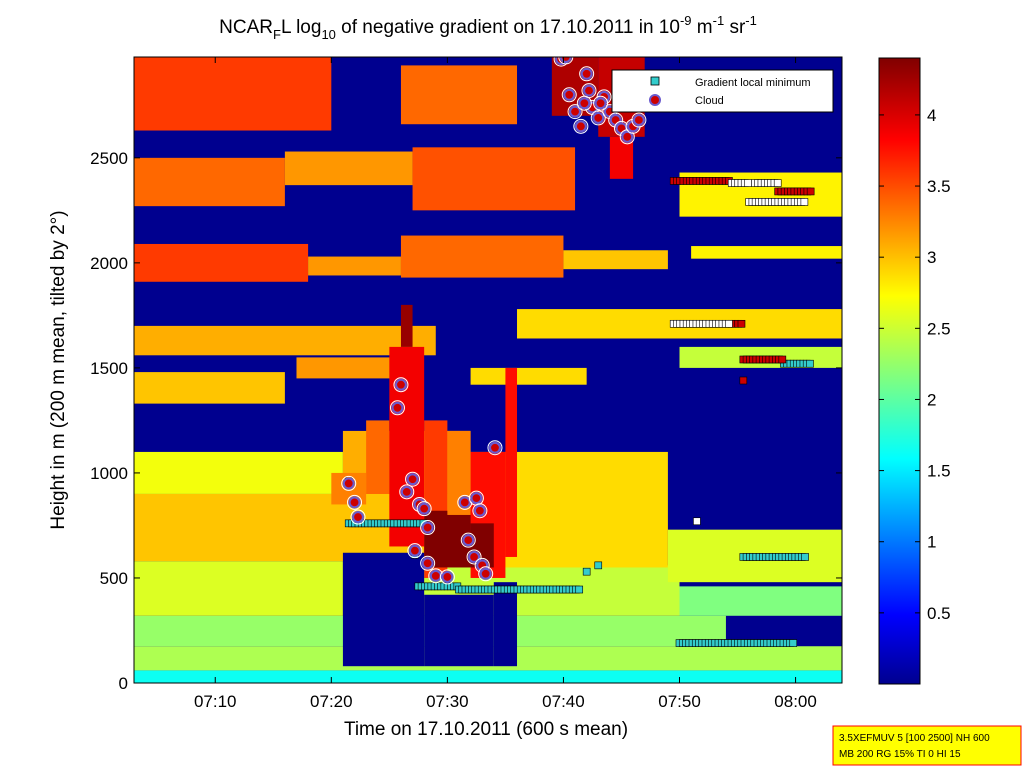 The width and height of the screenshot is (1023, 767). What do you see at coordinates (899, 371) in the screenshot?
I see `colorbar-gradient` at bounding box center [899, 371].